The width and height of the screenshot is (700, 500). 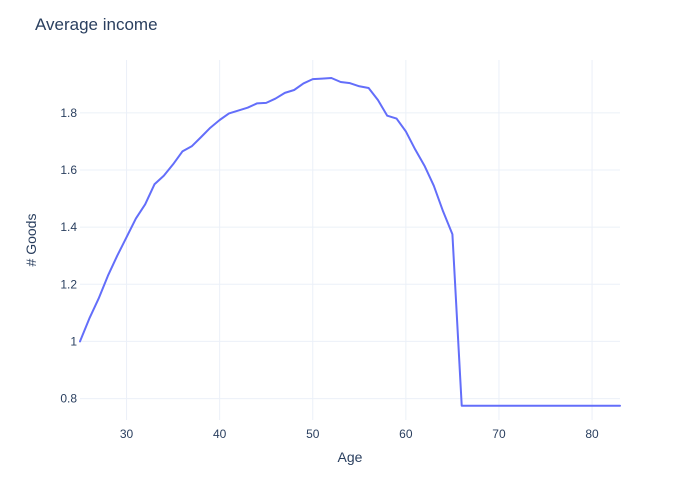 I want to click on x-axis-title: Age, so click(x=350, y=457).